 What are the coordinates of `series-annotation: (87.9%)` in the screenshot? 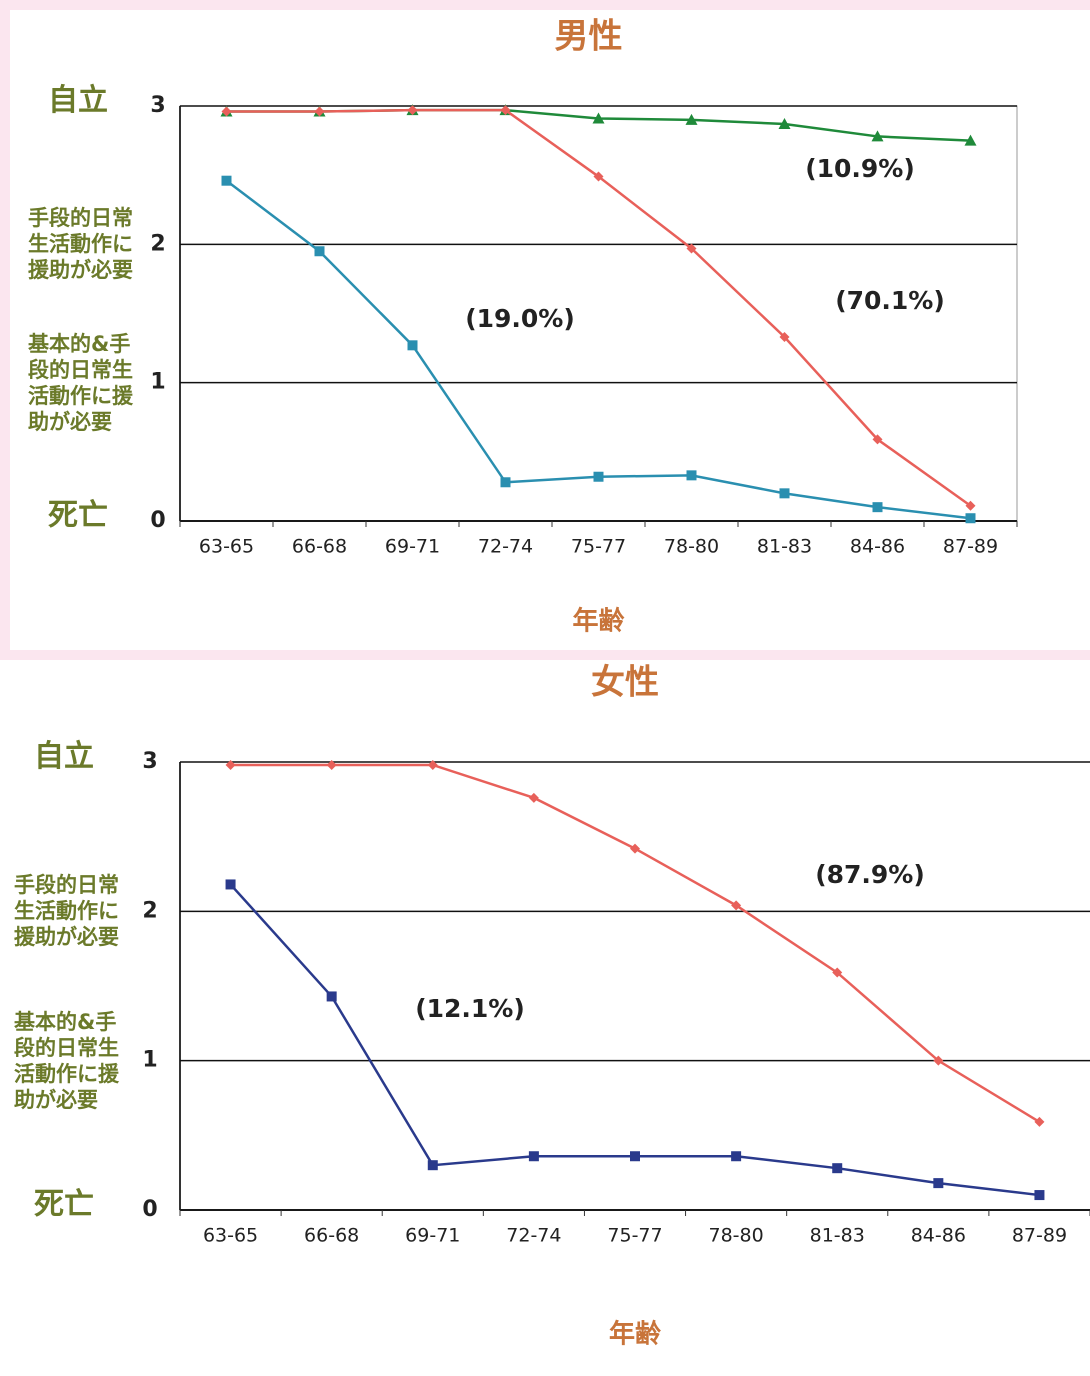 It's located at (870, 874).